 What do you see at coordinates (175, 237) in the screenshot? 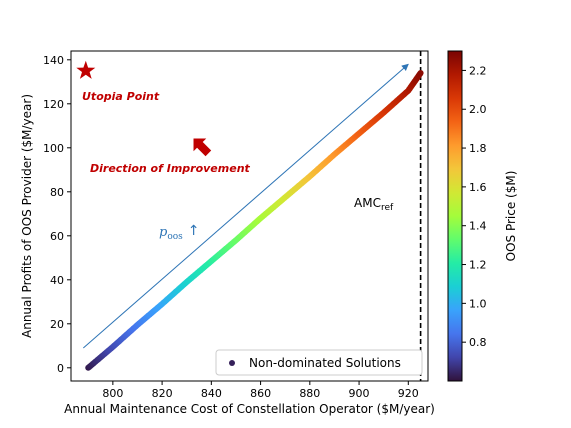
I see `price-subscript: oos` at bounding box center [175, 237].